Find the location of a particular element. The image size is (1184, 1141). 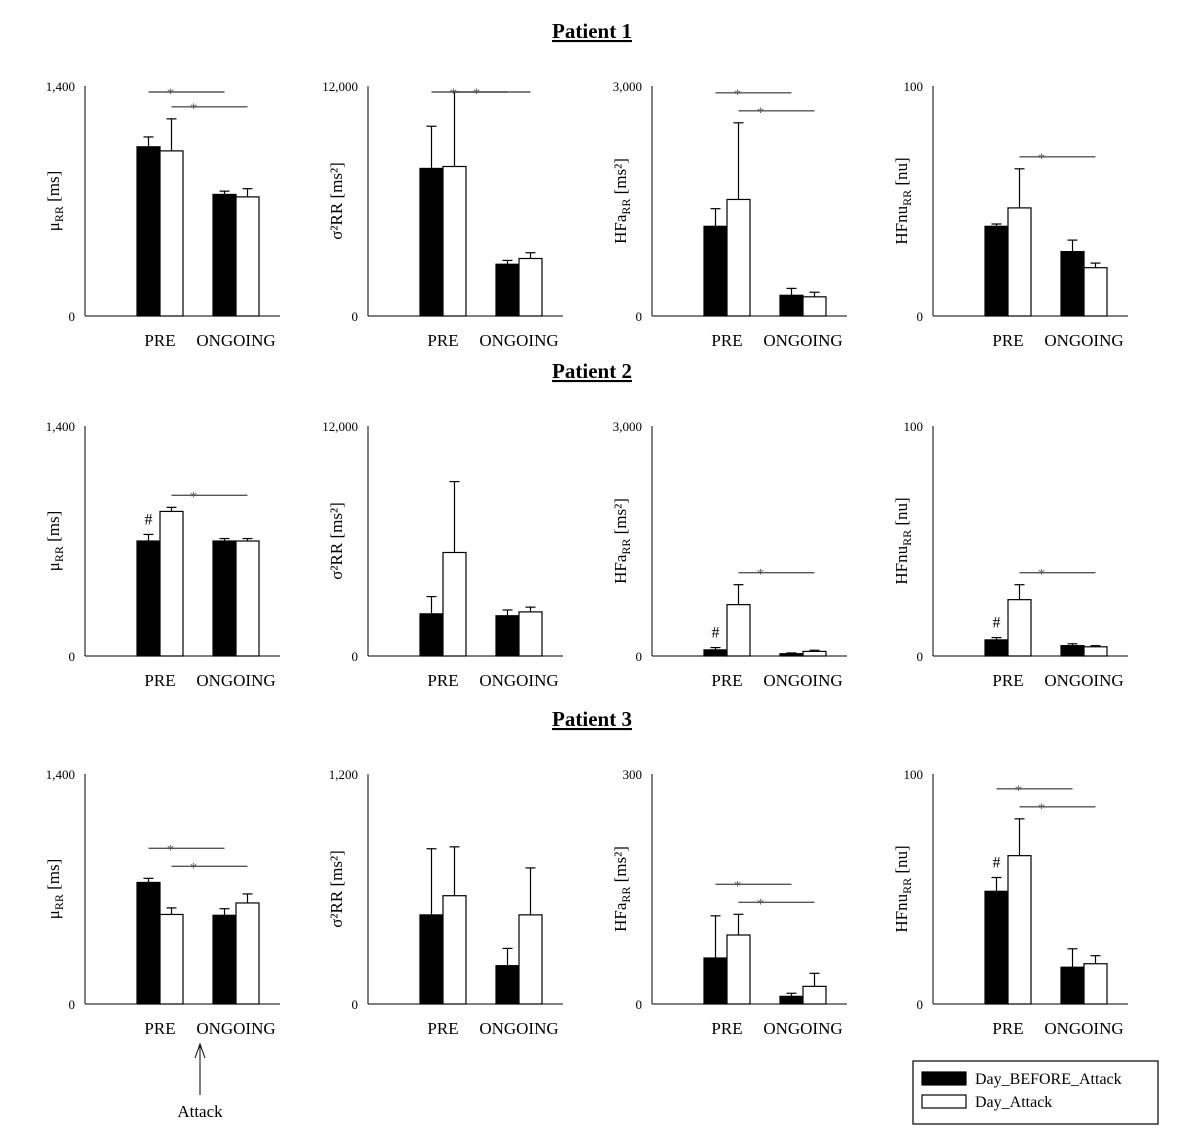

legend-box is located at coordinates (1035, 1092).